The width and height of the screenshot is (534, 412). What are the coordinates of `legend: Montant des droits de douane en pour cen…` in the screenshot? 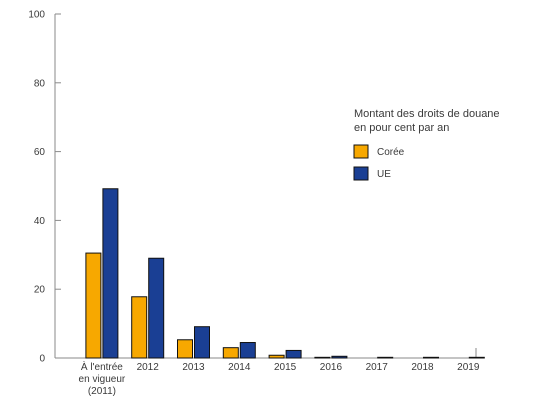 It's located at (426, 144).